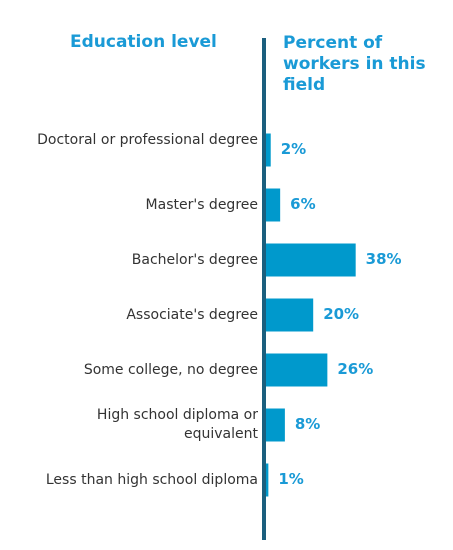 The image size is (453, 550). I want to click on category-label: Less than high school diploma, so click(151, 479).